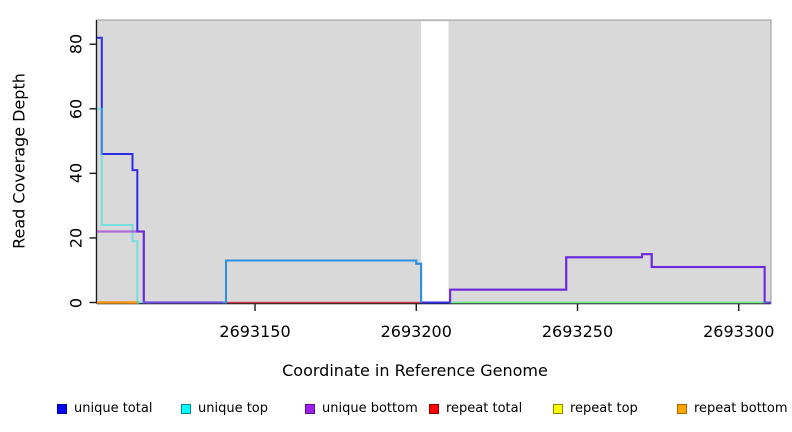 The image size is (792, 432). What do you see at coordinates (233, 408) in the screenshot?
I see `legend-label: unique top` at bounding box center [233, 408].